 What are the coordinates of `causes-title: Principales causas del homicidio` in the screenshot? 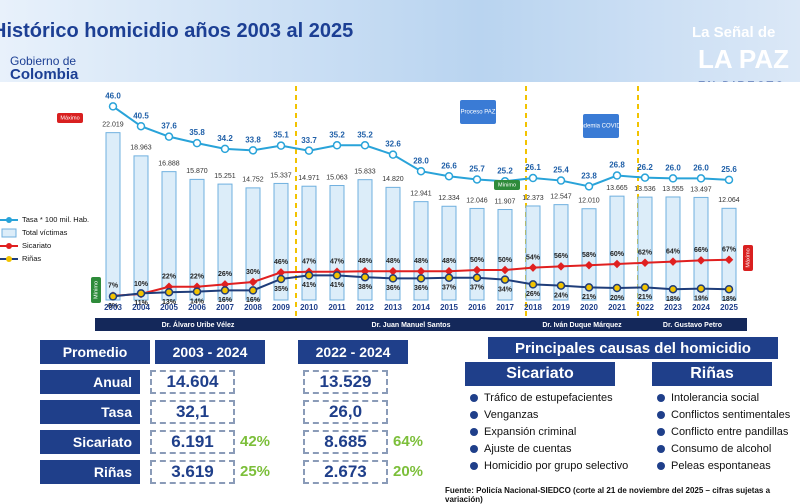 It's located at (633, 348).